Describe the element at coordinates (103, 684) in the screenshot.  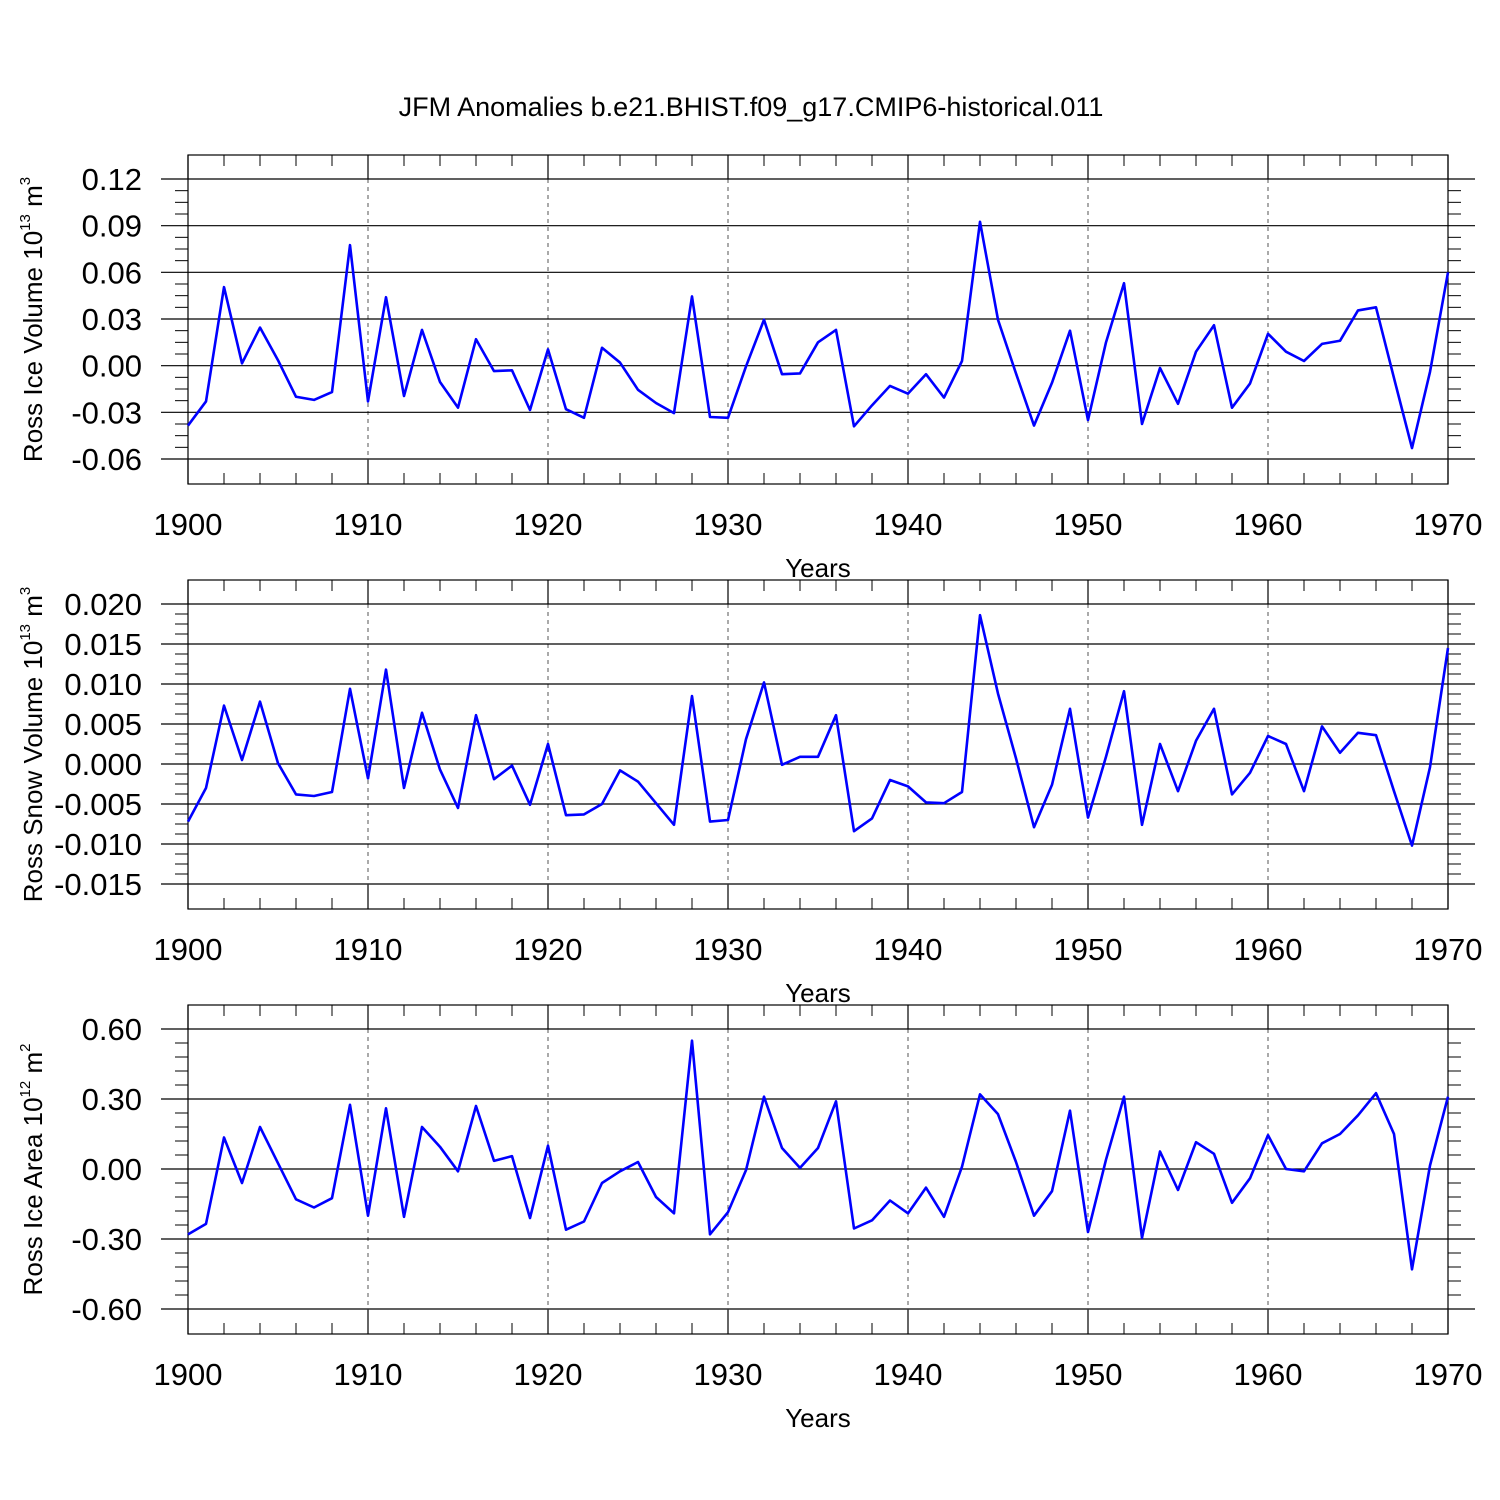
I see `y-tick-label: 0.010` at that location.